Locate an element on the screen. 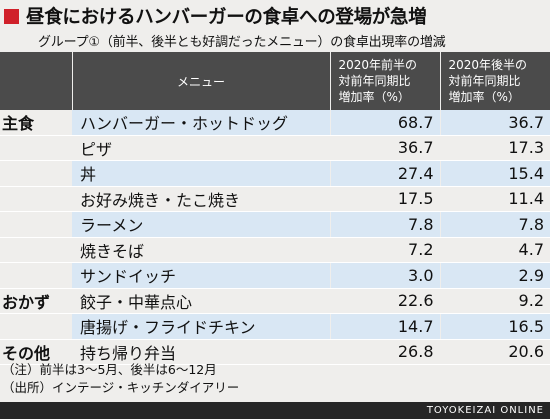  row-second-half-value: 9.2 is located at coordinates (494, 301).